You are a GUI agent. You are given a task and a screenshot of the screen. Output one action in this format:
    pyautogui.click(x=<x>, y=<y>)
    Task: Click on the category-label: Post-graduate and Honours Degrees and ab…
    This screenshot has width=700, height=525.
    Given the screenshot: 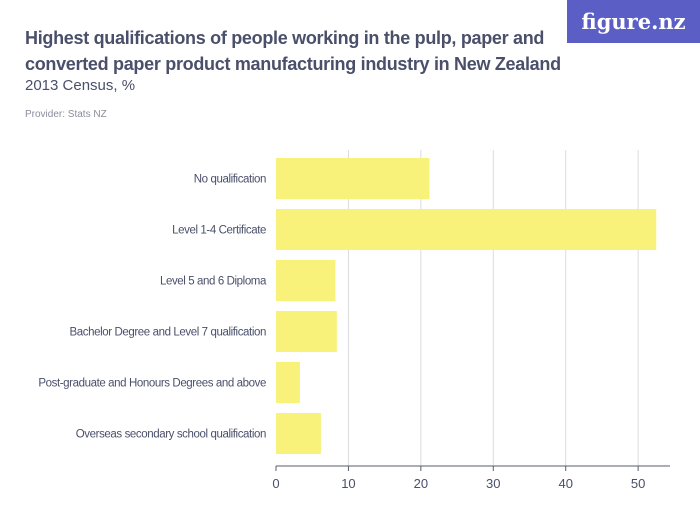 What is the action you would take?
    pyautogui.click(x=152, y=384)
    